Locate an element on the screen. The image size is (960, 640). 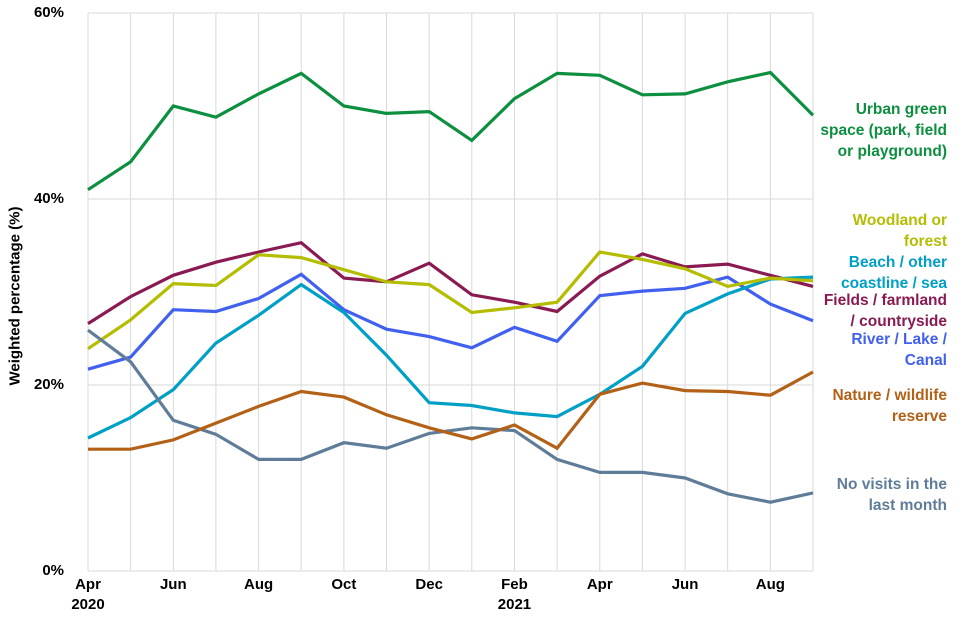
legend-label-line: last month is located at coordinates (907, 505).